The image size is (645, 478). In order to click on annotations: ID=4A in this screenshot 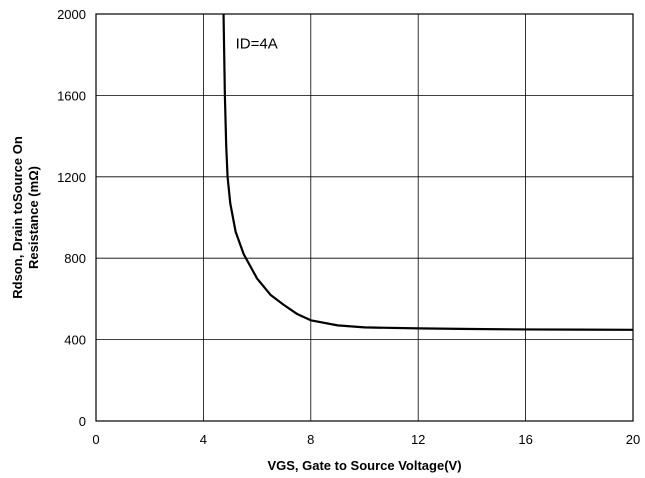, I will do `click(257, 44)`.